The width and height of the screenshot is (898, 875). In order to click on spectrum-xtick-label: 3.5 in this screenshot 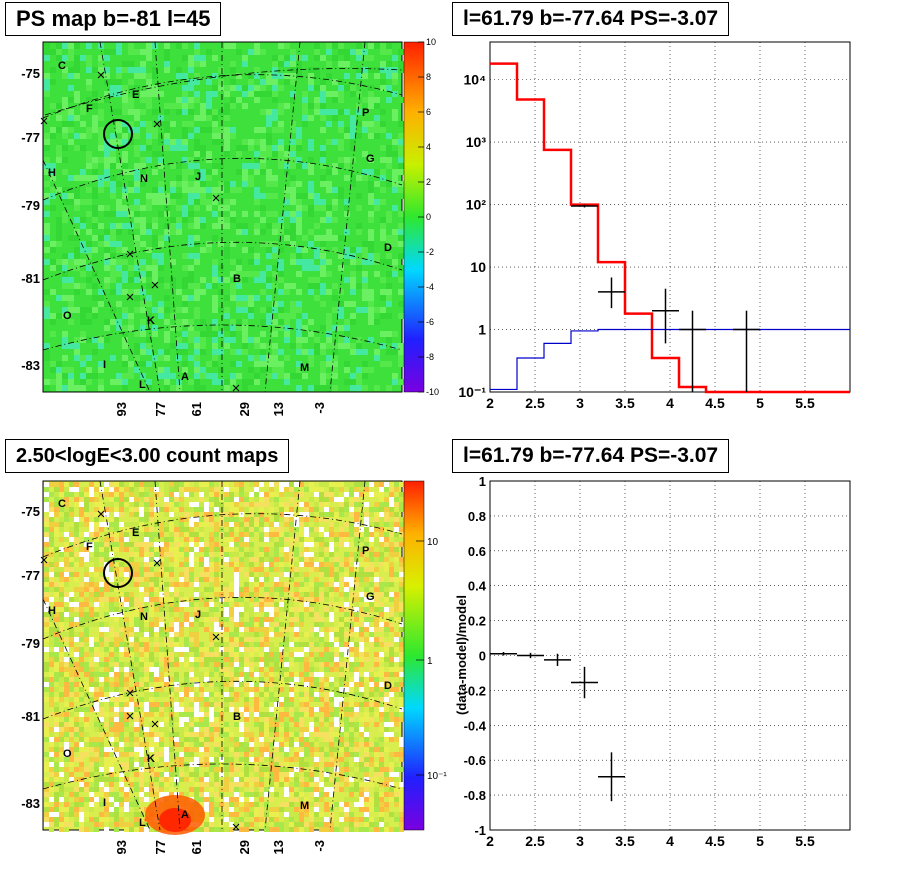, I will do `click(625, 403)`.